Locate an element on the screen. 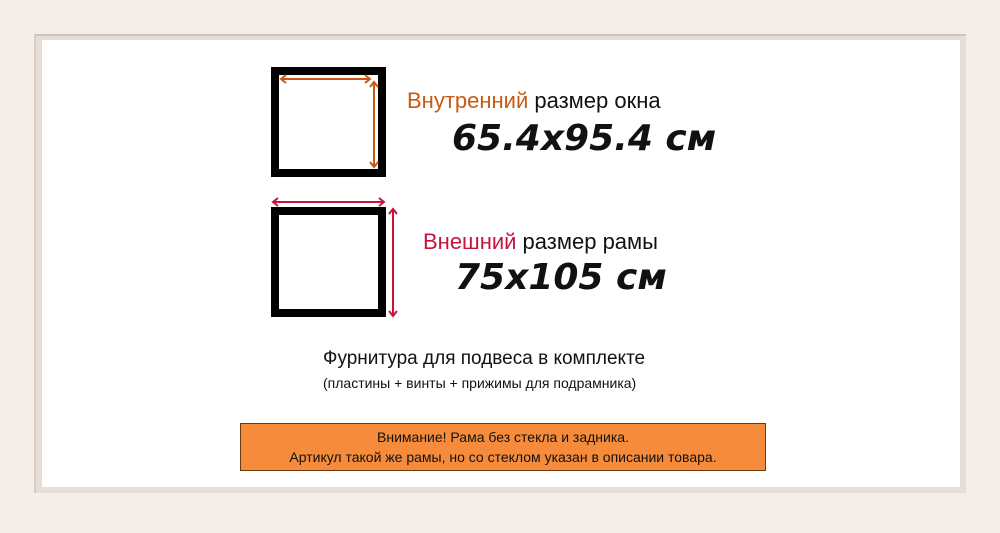  inner-size-label-rest: размер окна is located at coordinates (594, 100).